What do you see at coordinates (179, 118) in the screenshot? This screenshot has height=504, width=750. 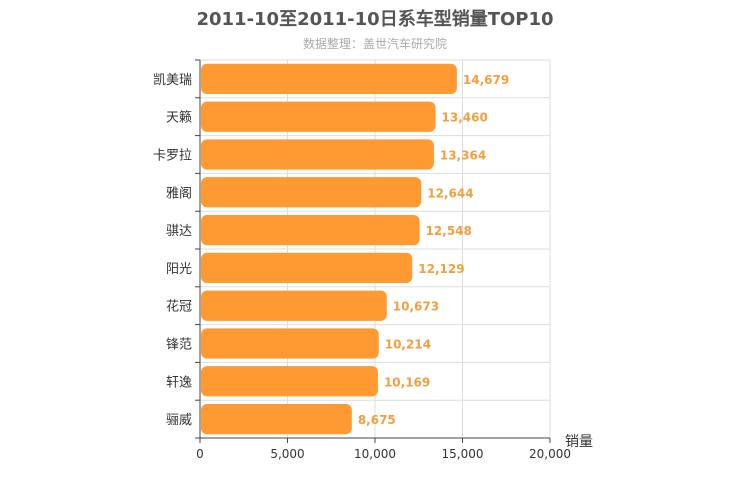 I see `category-label: 天籁` at bounding box center [179, 118].